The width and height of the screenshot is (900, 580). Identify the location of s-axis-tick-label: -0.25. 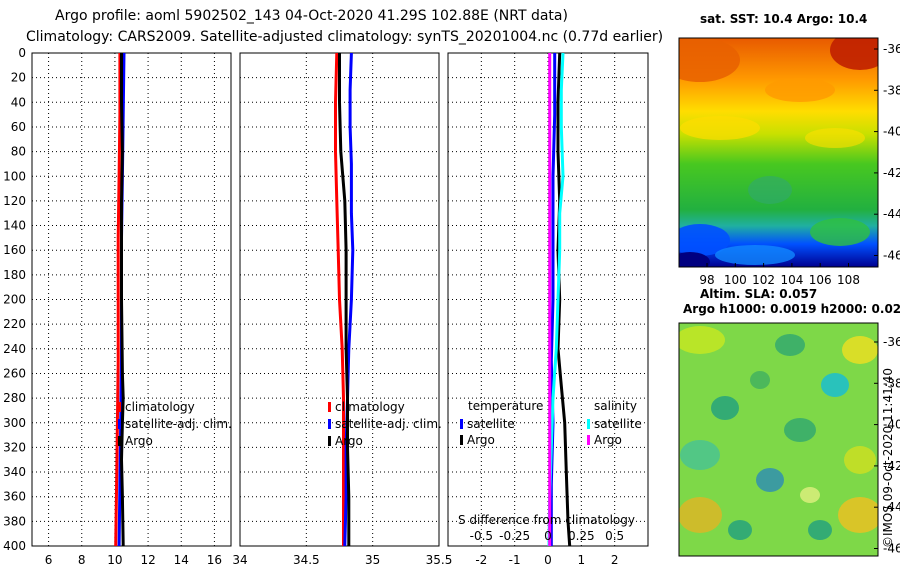
(514, 536).